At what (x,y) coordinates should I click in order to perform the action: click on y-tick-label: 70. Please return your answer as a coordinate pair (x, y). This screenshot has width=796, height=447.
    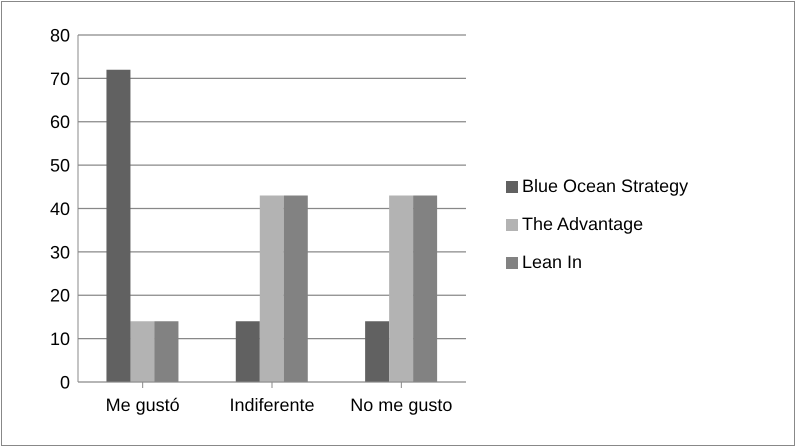
    Looking at the image, I should click on (60, 78).